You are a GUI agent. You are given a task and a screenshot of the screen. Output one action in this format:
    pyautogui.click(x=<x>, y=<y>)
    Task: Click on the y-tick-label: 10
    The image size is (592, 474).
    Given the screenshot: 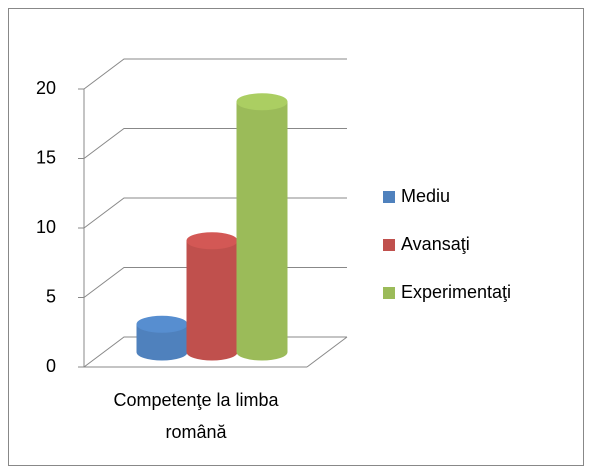 What is the action you would take?
    pyautogui.click(x=46, y=227)
    